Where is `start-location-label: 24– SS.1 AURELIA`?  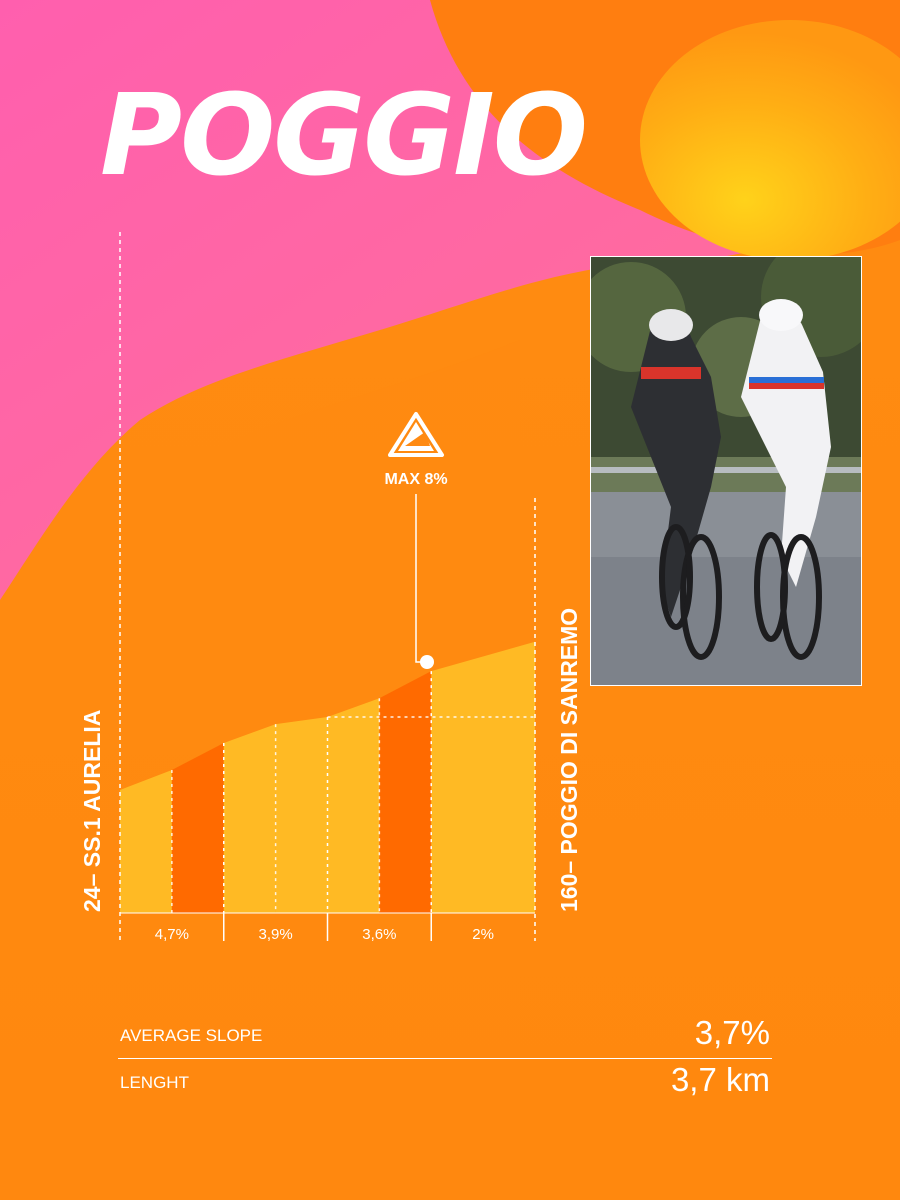 start-location-label: 24– SS.1 AURELIA is located at coordinates (92, 811).